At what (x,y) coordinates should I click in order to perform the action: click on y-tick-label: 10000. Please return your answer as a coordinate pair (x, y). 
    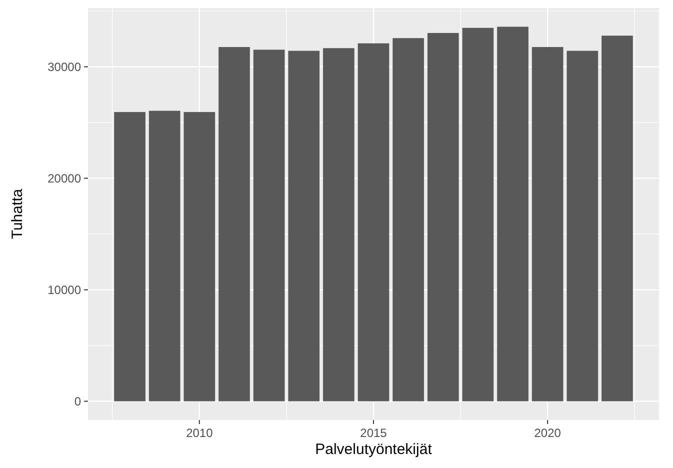
    Looking at the image, I should click on (65, 289).